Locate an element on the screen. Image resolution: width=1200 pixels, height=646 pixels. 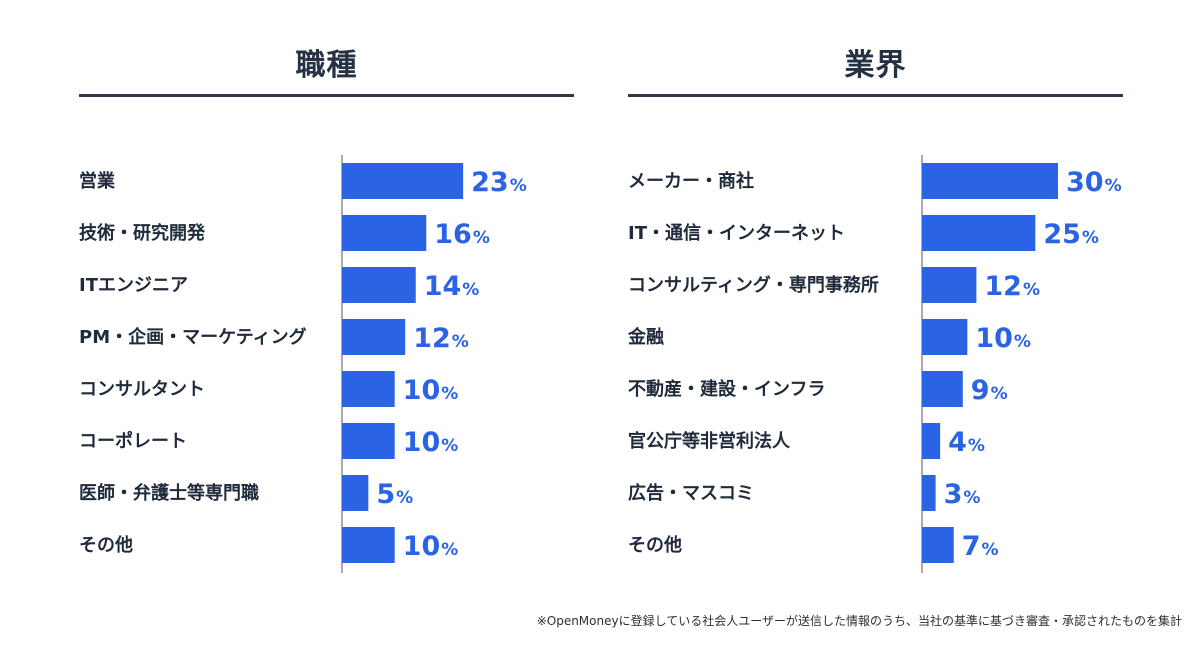
industry-title-divider is located at coordinates (875, 95).